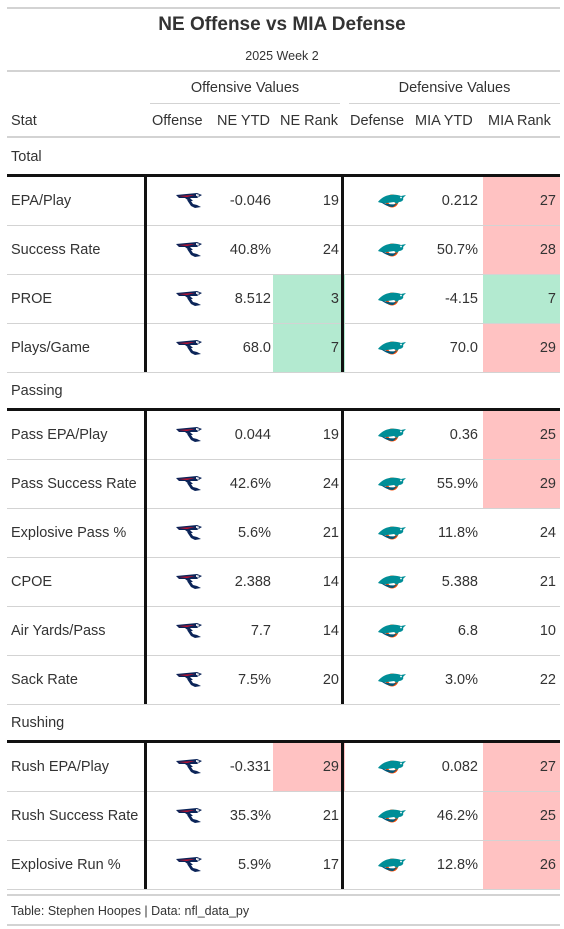 The height and width of the screenshot is (929, 564). Describe the element at coordinates (252, 582) in the screenshot. I see `ne-ytd-value: 2.388` at that location.